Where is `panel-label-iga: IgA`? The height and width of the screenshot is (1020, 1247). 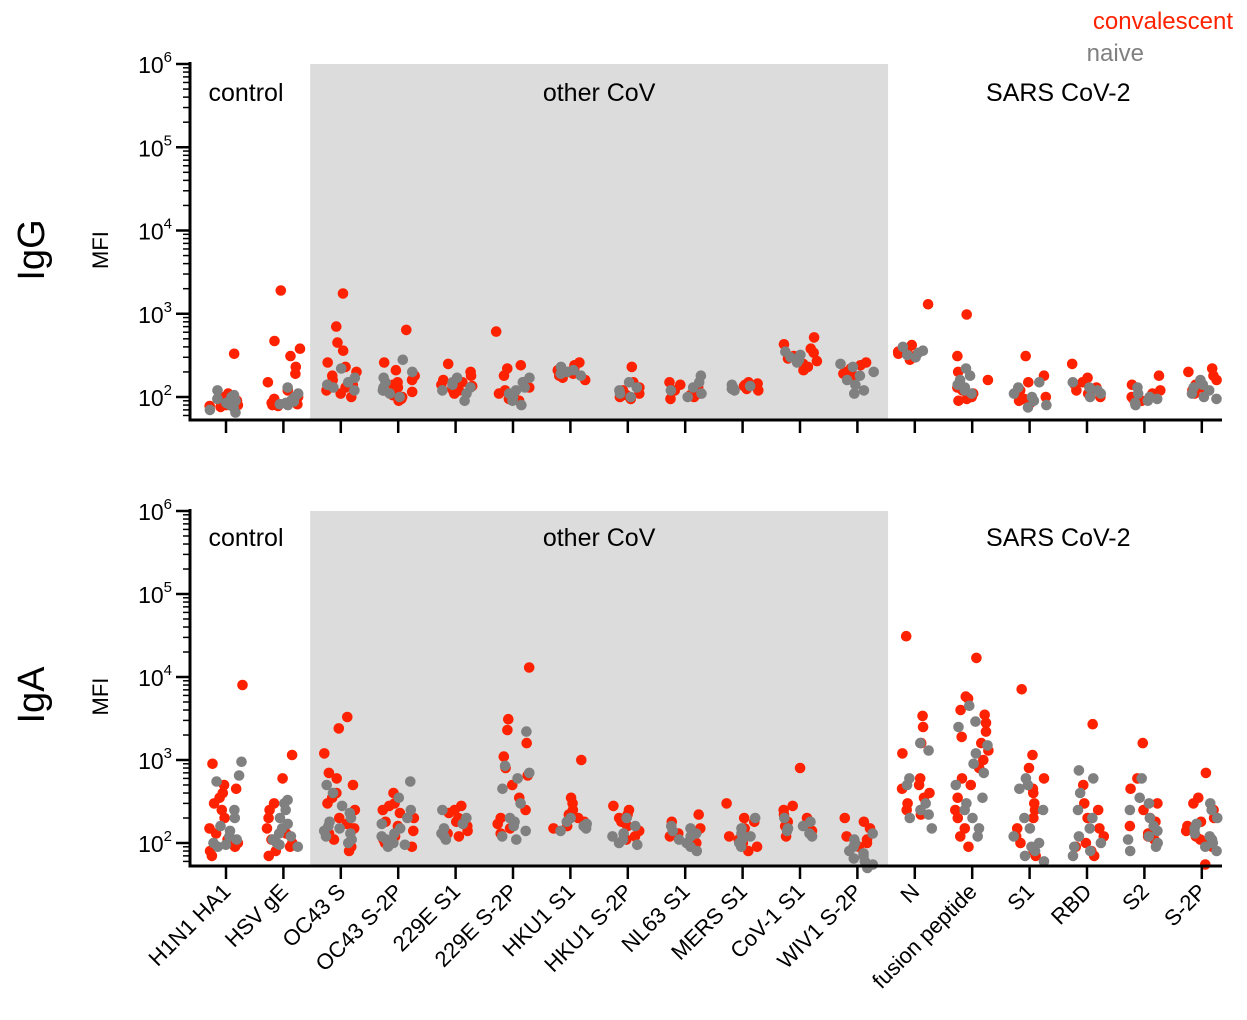
panel-label-iga: IgA is located at coordinates (32, 695).